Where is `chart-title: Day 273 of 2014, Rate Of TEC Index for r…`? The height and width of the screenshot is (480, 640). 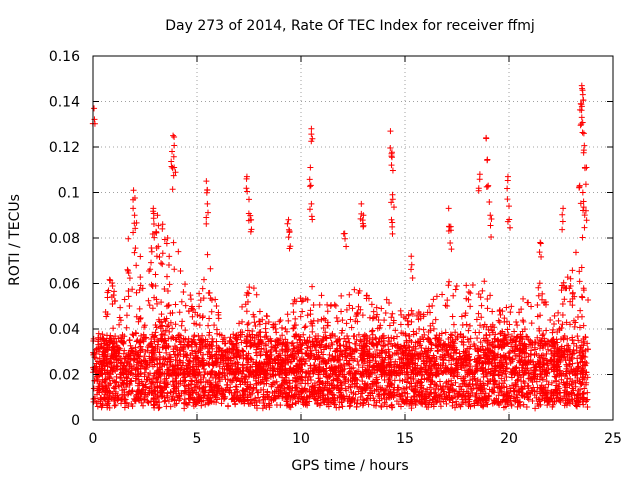 chart-title: Day 273 of 2014, Rate Of TEC Index for r… is located at coordinates (350, 26).